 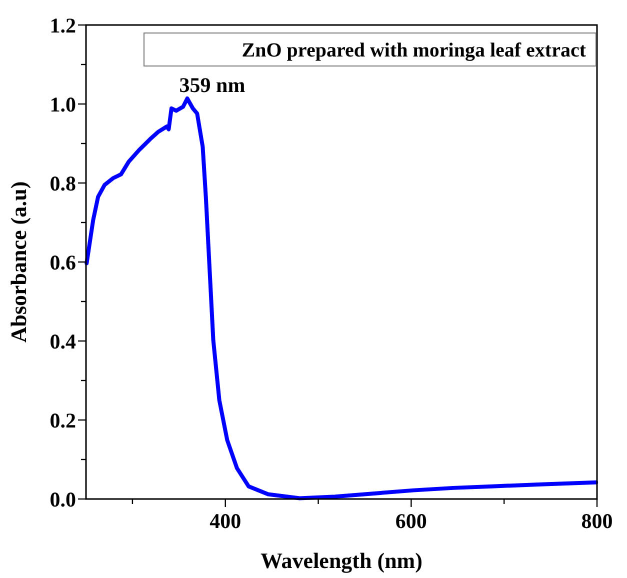 What do you see at coordinates (63, 104) in the screenshot?
I see `y-tick-label: 1.0` at bounding box center [63, 104].